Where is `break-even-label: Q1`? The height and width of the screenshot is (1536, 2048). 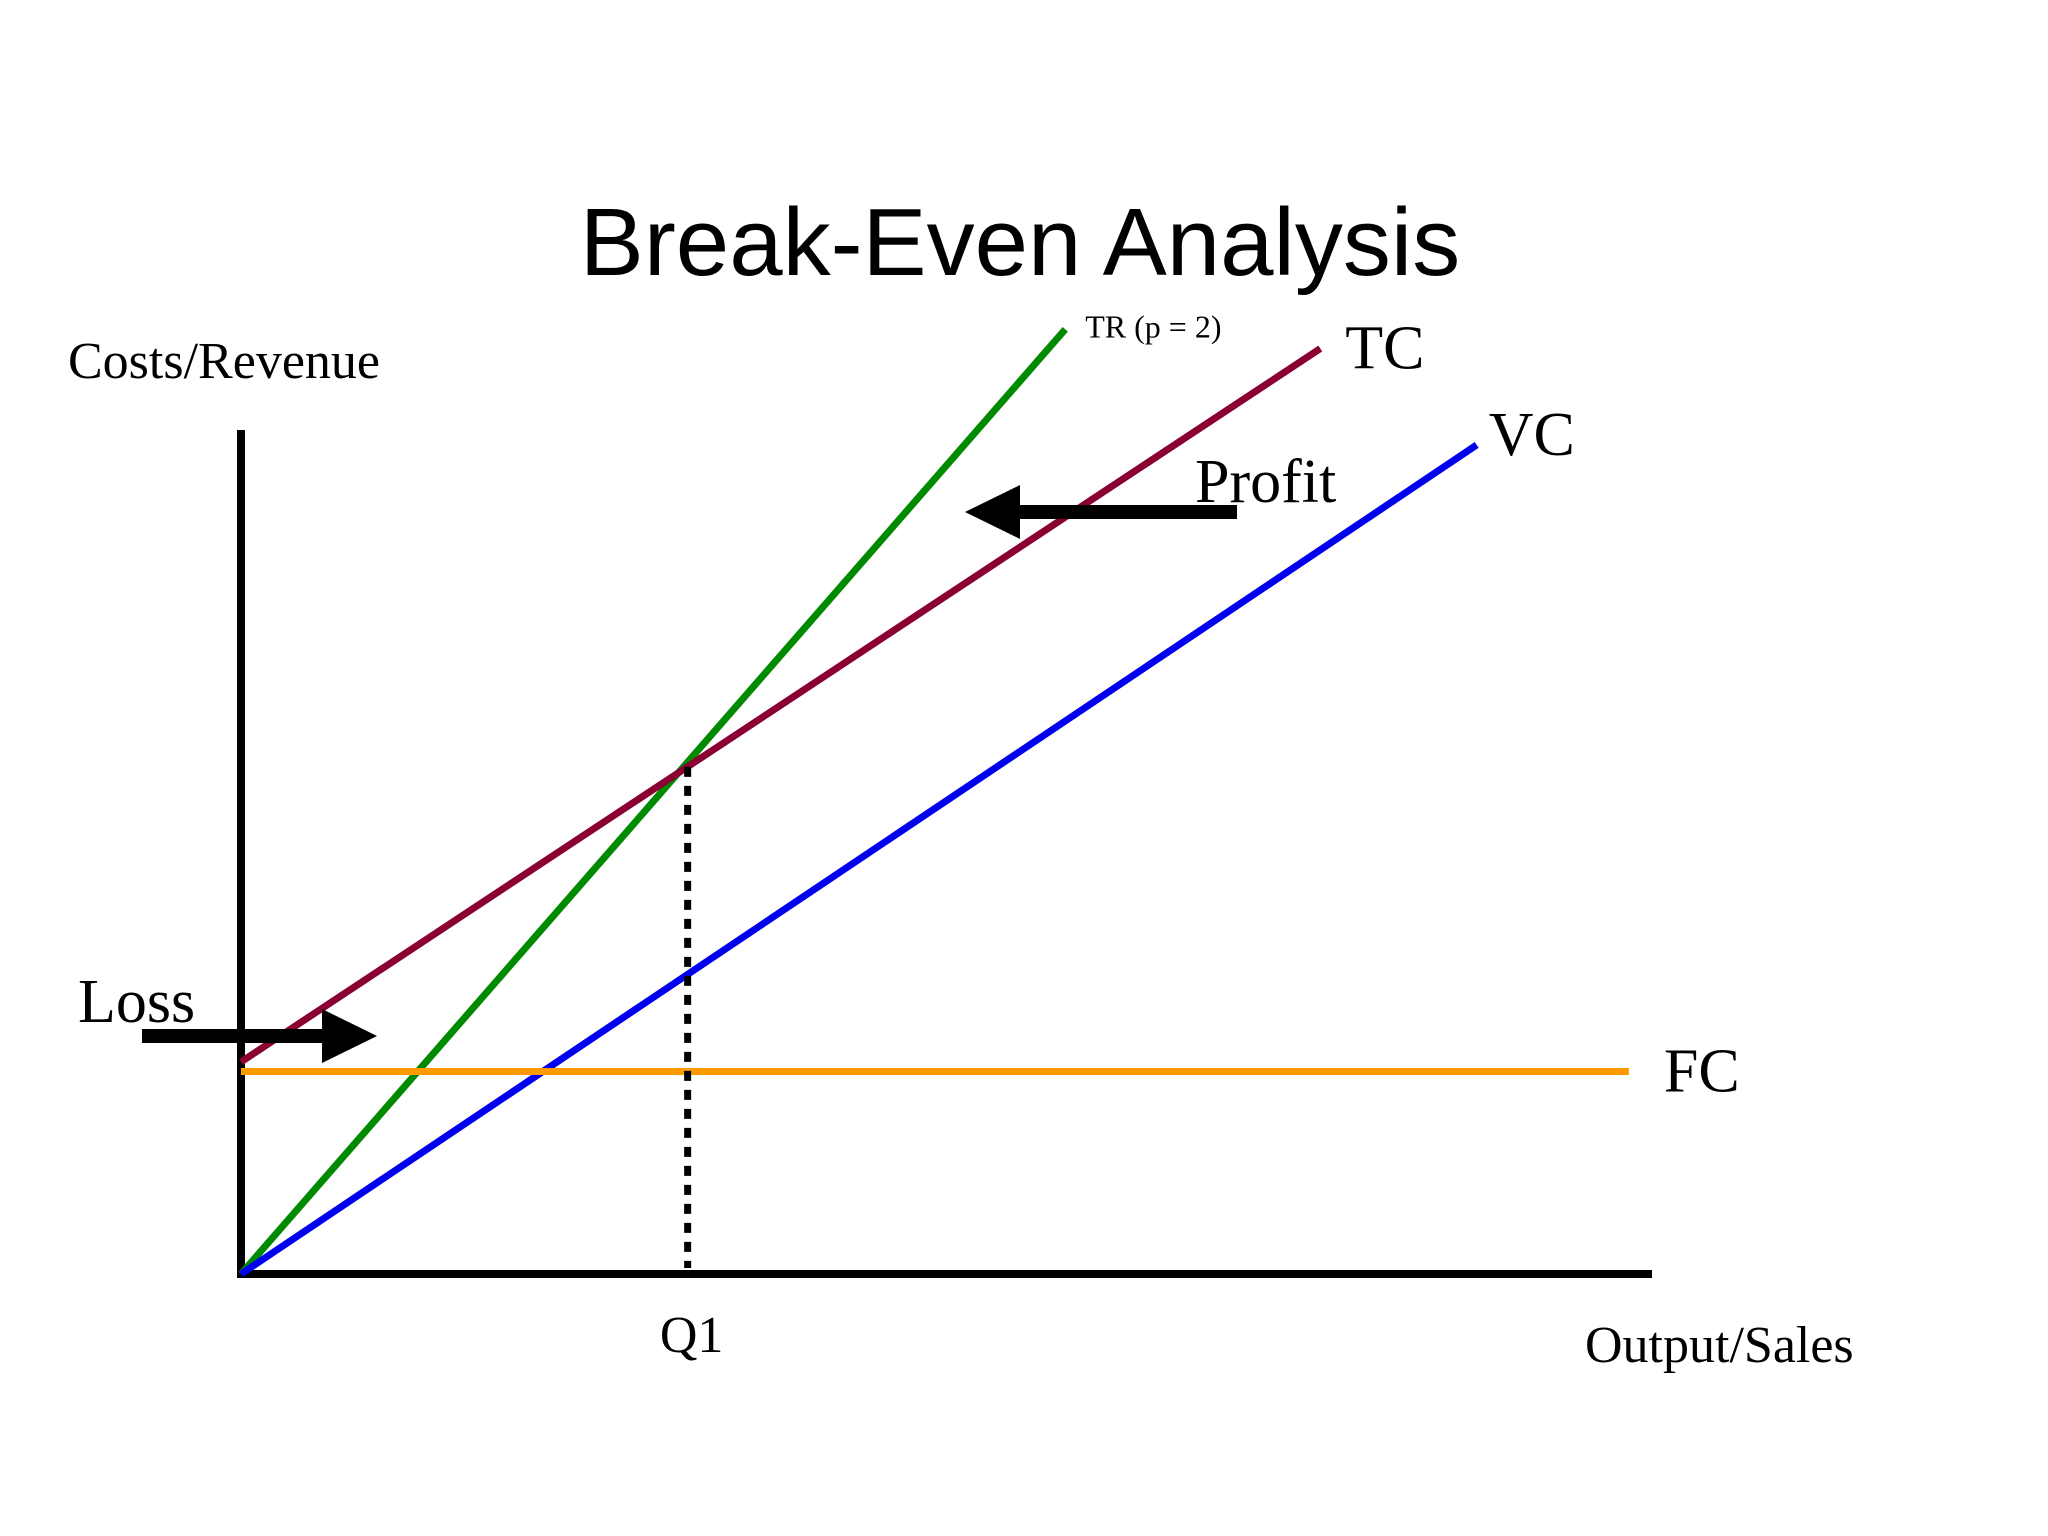
break-even-label: Q1 is located at coordinates (692, 1335).